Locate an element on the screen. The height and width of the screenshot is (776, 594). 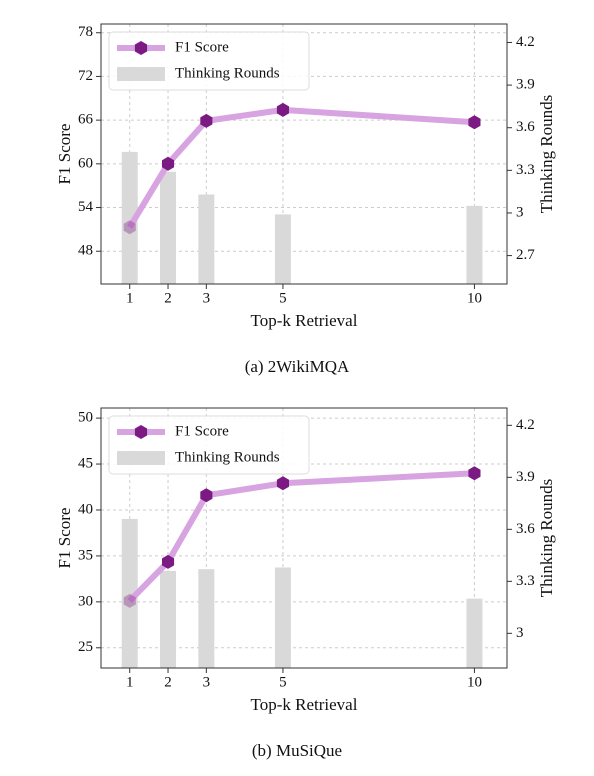
y-tick-label: 35 is located at coordinates (85, 555).